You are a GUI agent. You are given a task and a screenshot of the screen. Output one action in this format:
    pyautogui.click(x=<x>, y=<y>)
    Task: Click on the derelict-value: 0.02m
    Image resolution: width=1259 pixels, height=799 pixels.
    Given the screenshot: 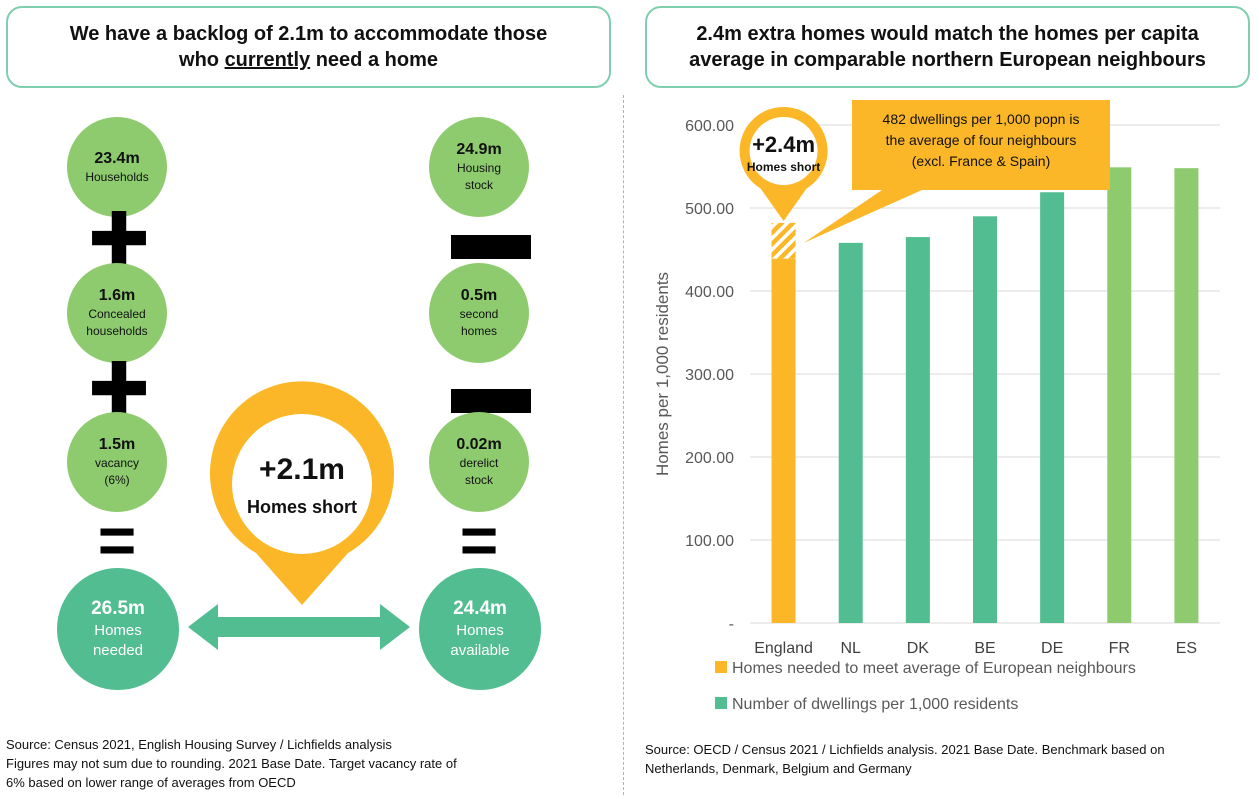 What is the action you would take?
    pyautogui.click(x=479, y=444)
    